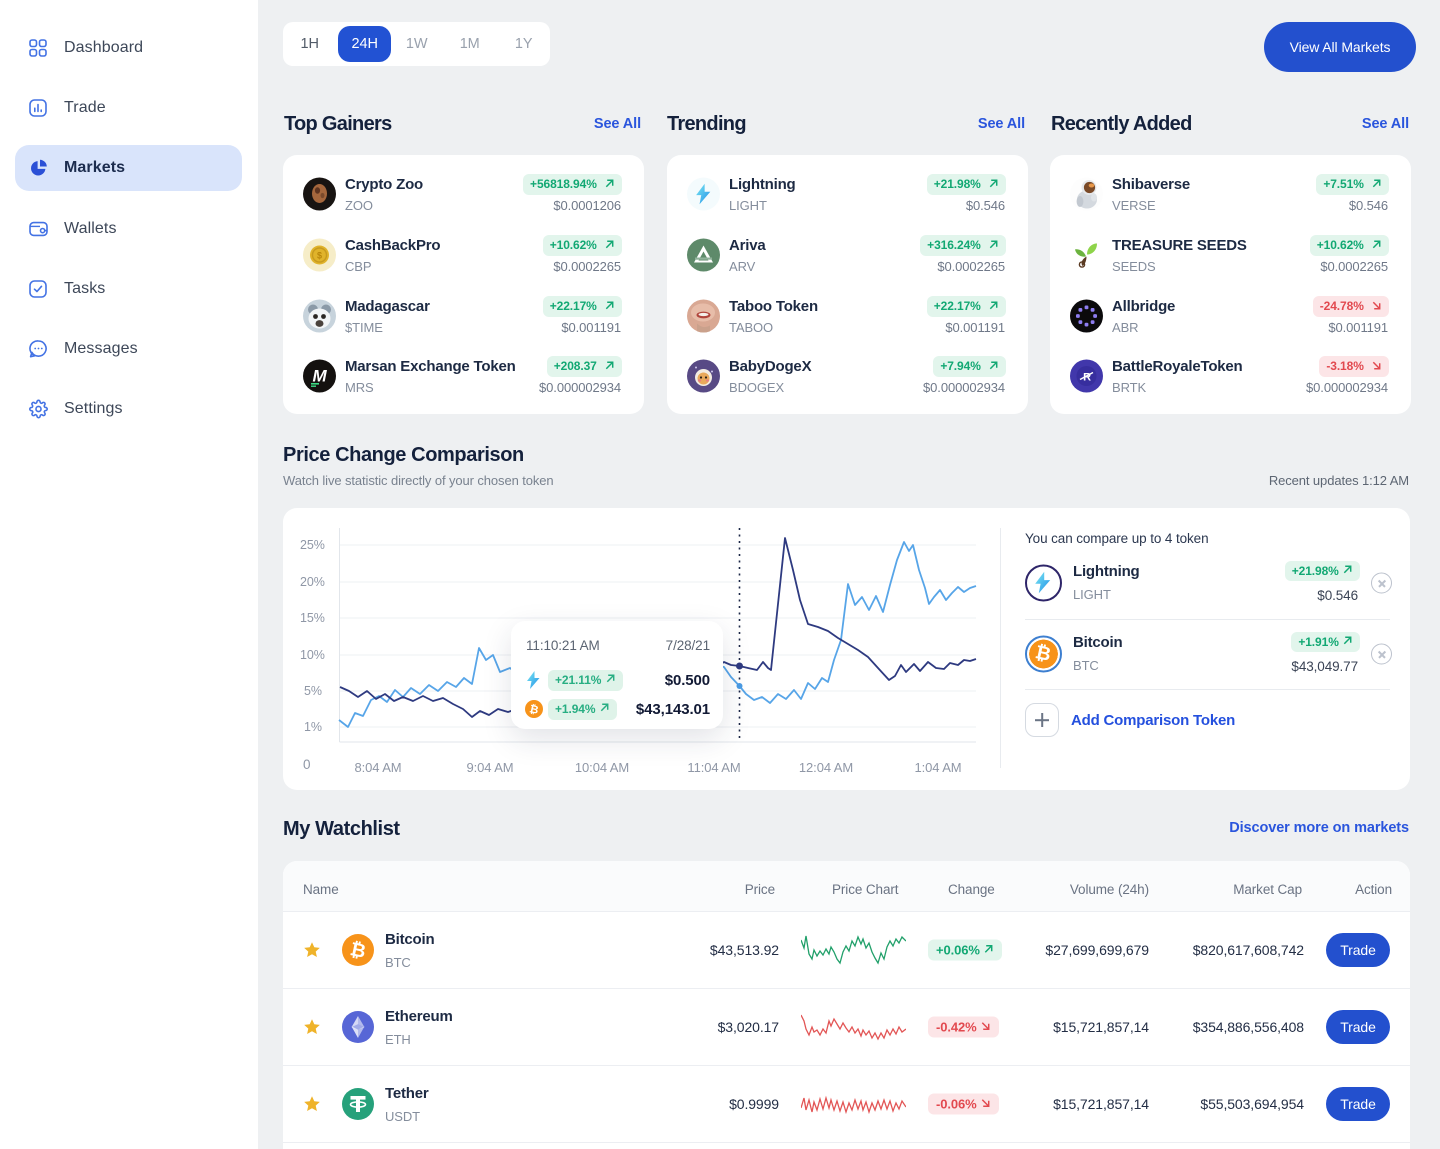 Image resolution: width=1440 pixels, height=1149 pixels. I want to click on svg-text: M, so click(319, 376).